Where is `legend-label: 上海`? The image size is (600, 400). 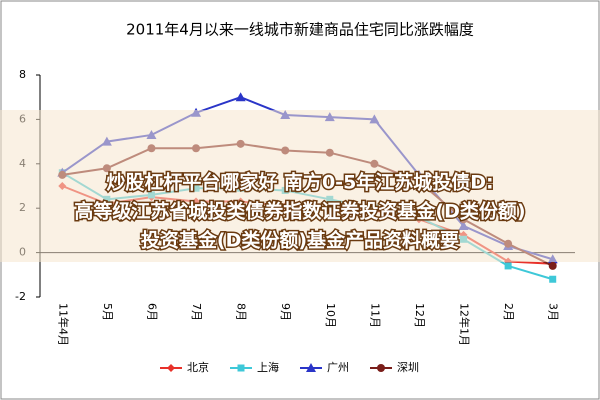
legend-label: 上海 is located at coordinates (268, 367).